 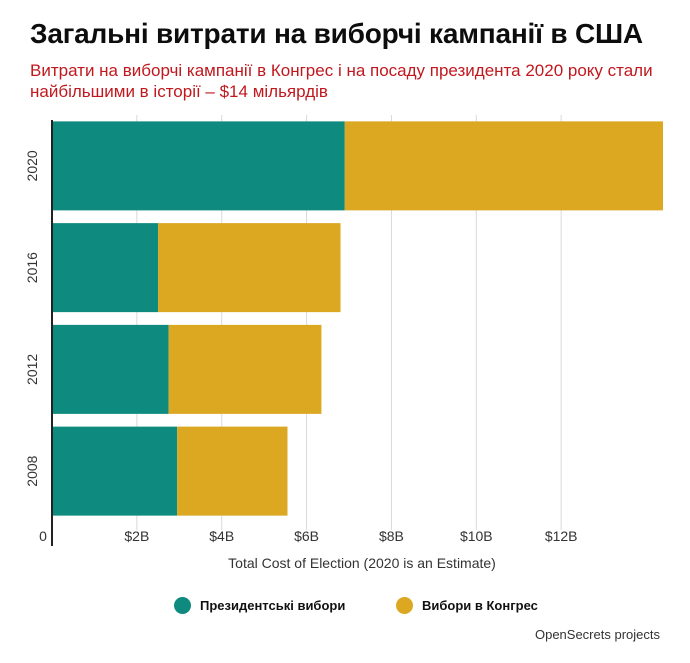 What do you see at coordinates (136, 536) in the screenshot?
I see `x-tick-label-1: $2B` at bounding box center [136, 536].